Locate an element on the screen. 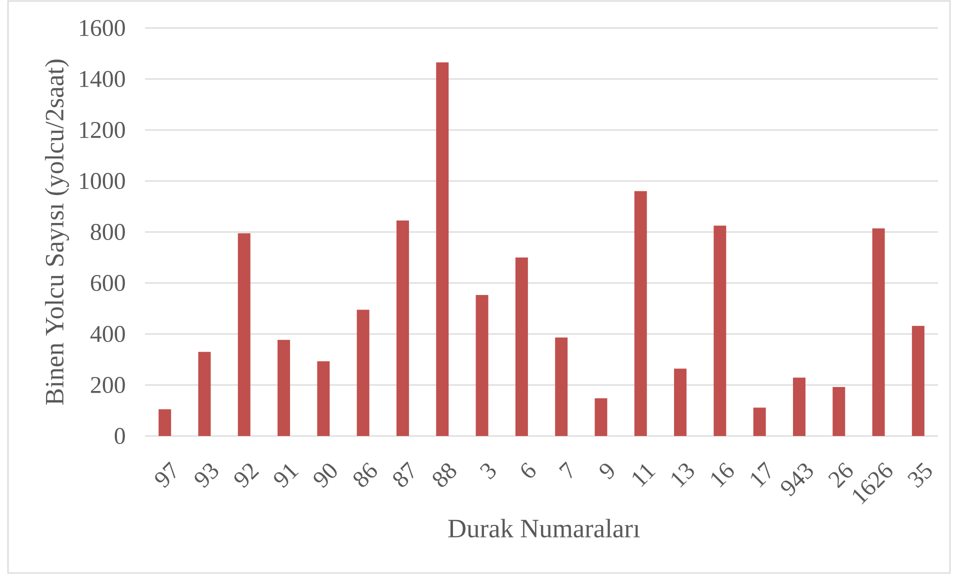 The image size is (958, 579). y-tick-label: 1600 is located at coordinates (102, 28).